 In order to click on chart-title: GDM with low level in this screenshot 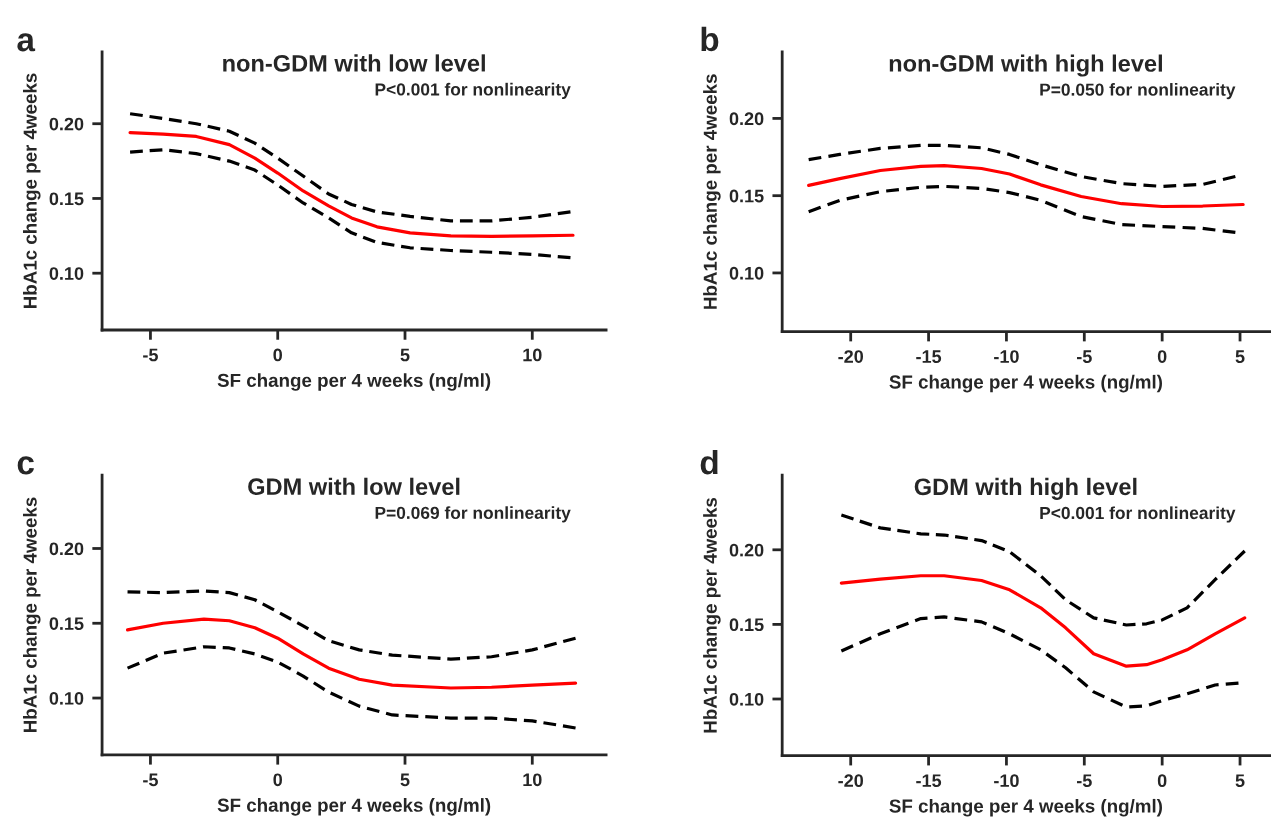, I will do `click(354, 486)`.